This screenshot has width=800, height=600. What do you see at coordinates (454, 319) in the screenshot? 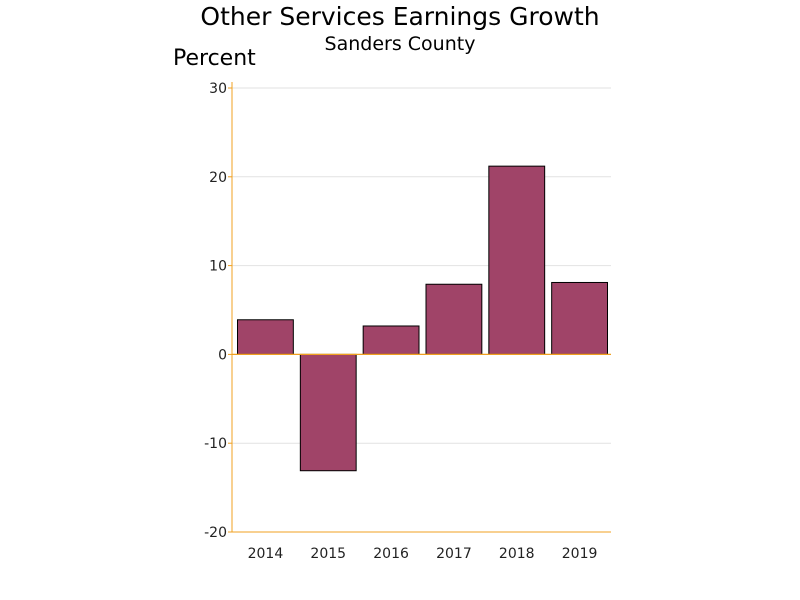
I see `bar-2017` at bounding box center [454, 319].